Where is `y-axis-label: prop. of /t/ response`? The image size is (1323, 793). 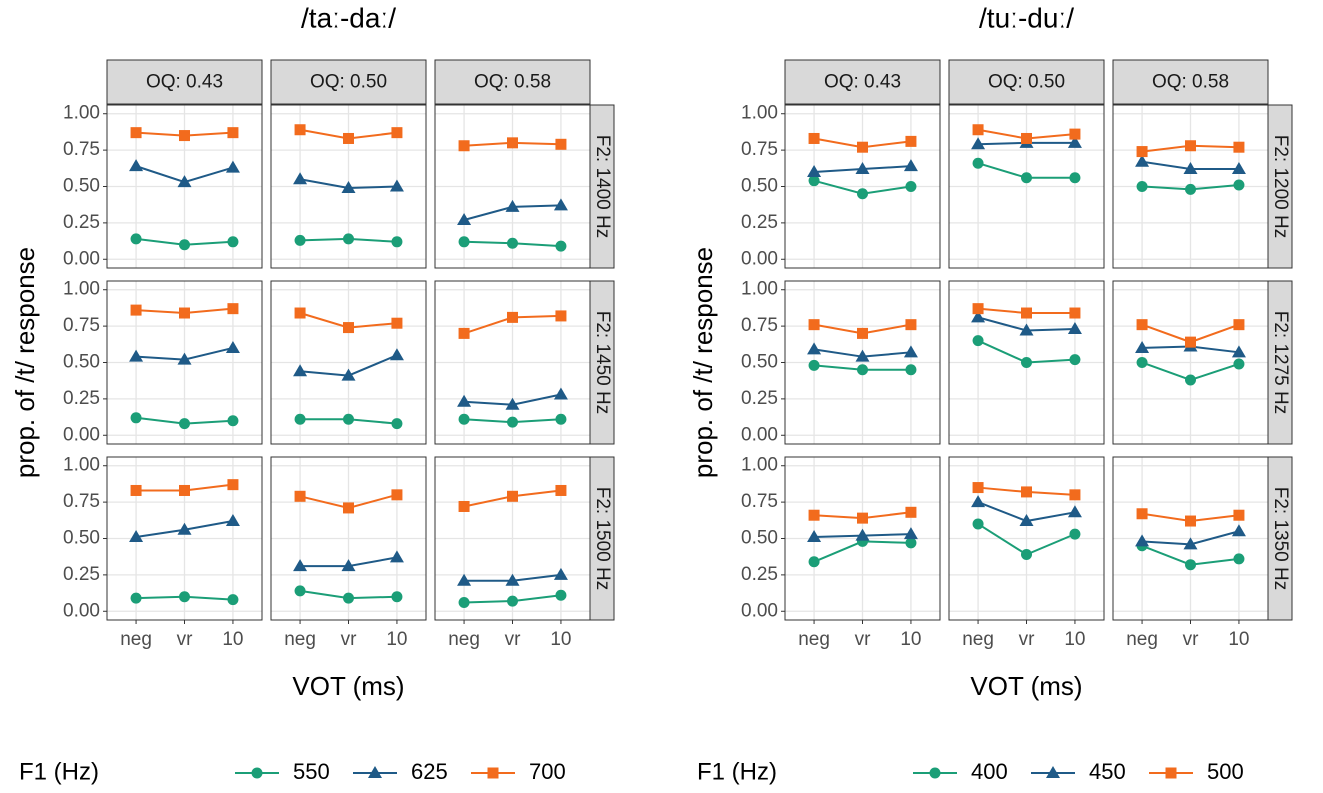 y-axis-label: prop. of /t/ response is located at coordinates (25, 362).